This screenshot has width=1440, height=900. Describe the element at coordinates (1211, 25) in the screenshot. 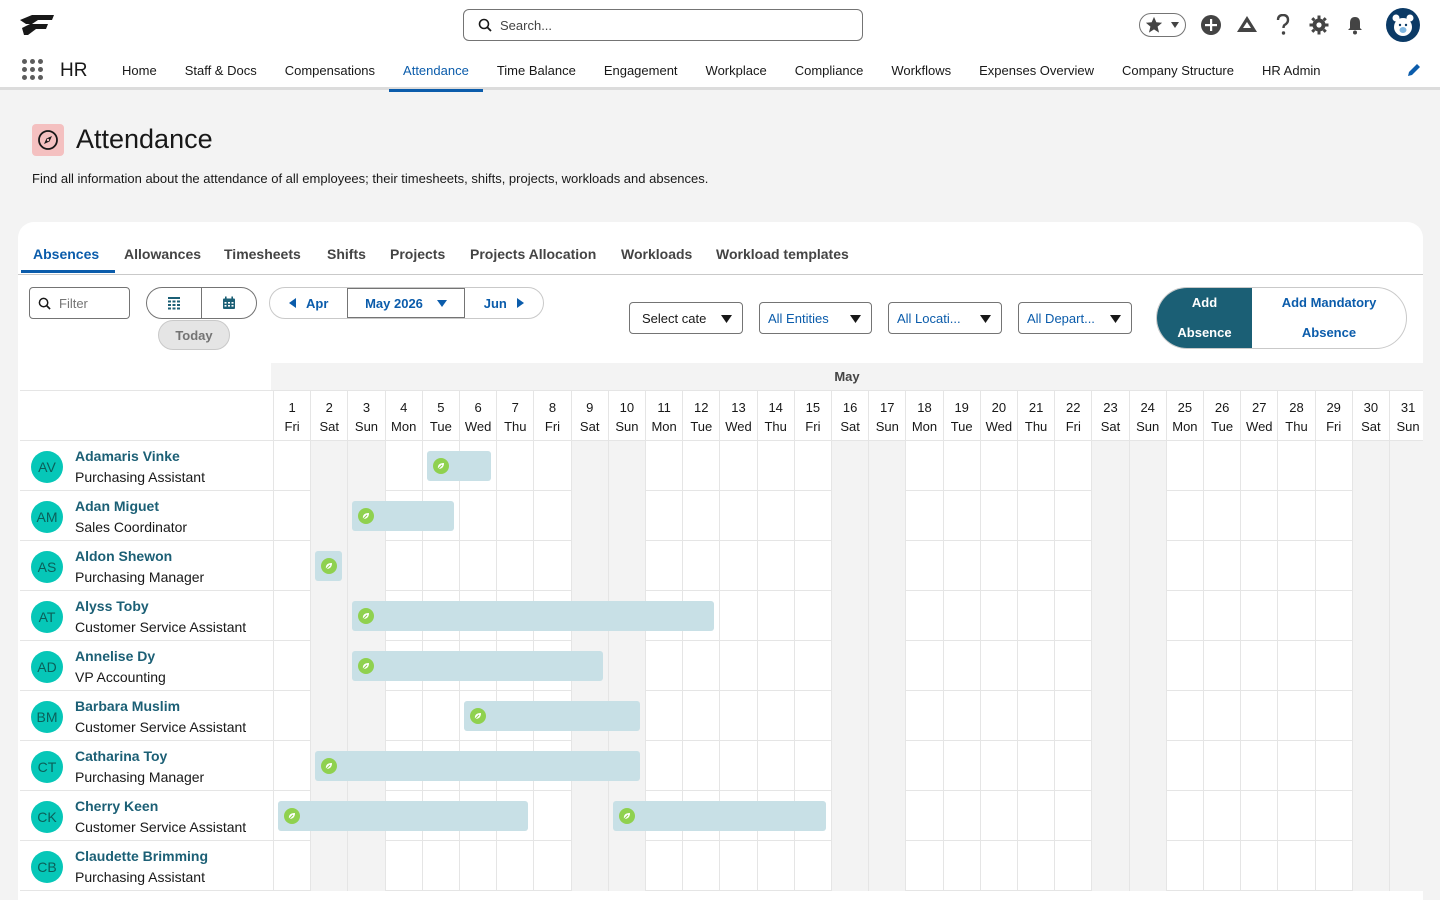

I see `add-icon` at that location.